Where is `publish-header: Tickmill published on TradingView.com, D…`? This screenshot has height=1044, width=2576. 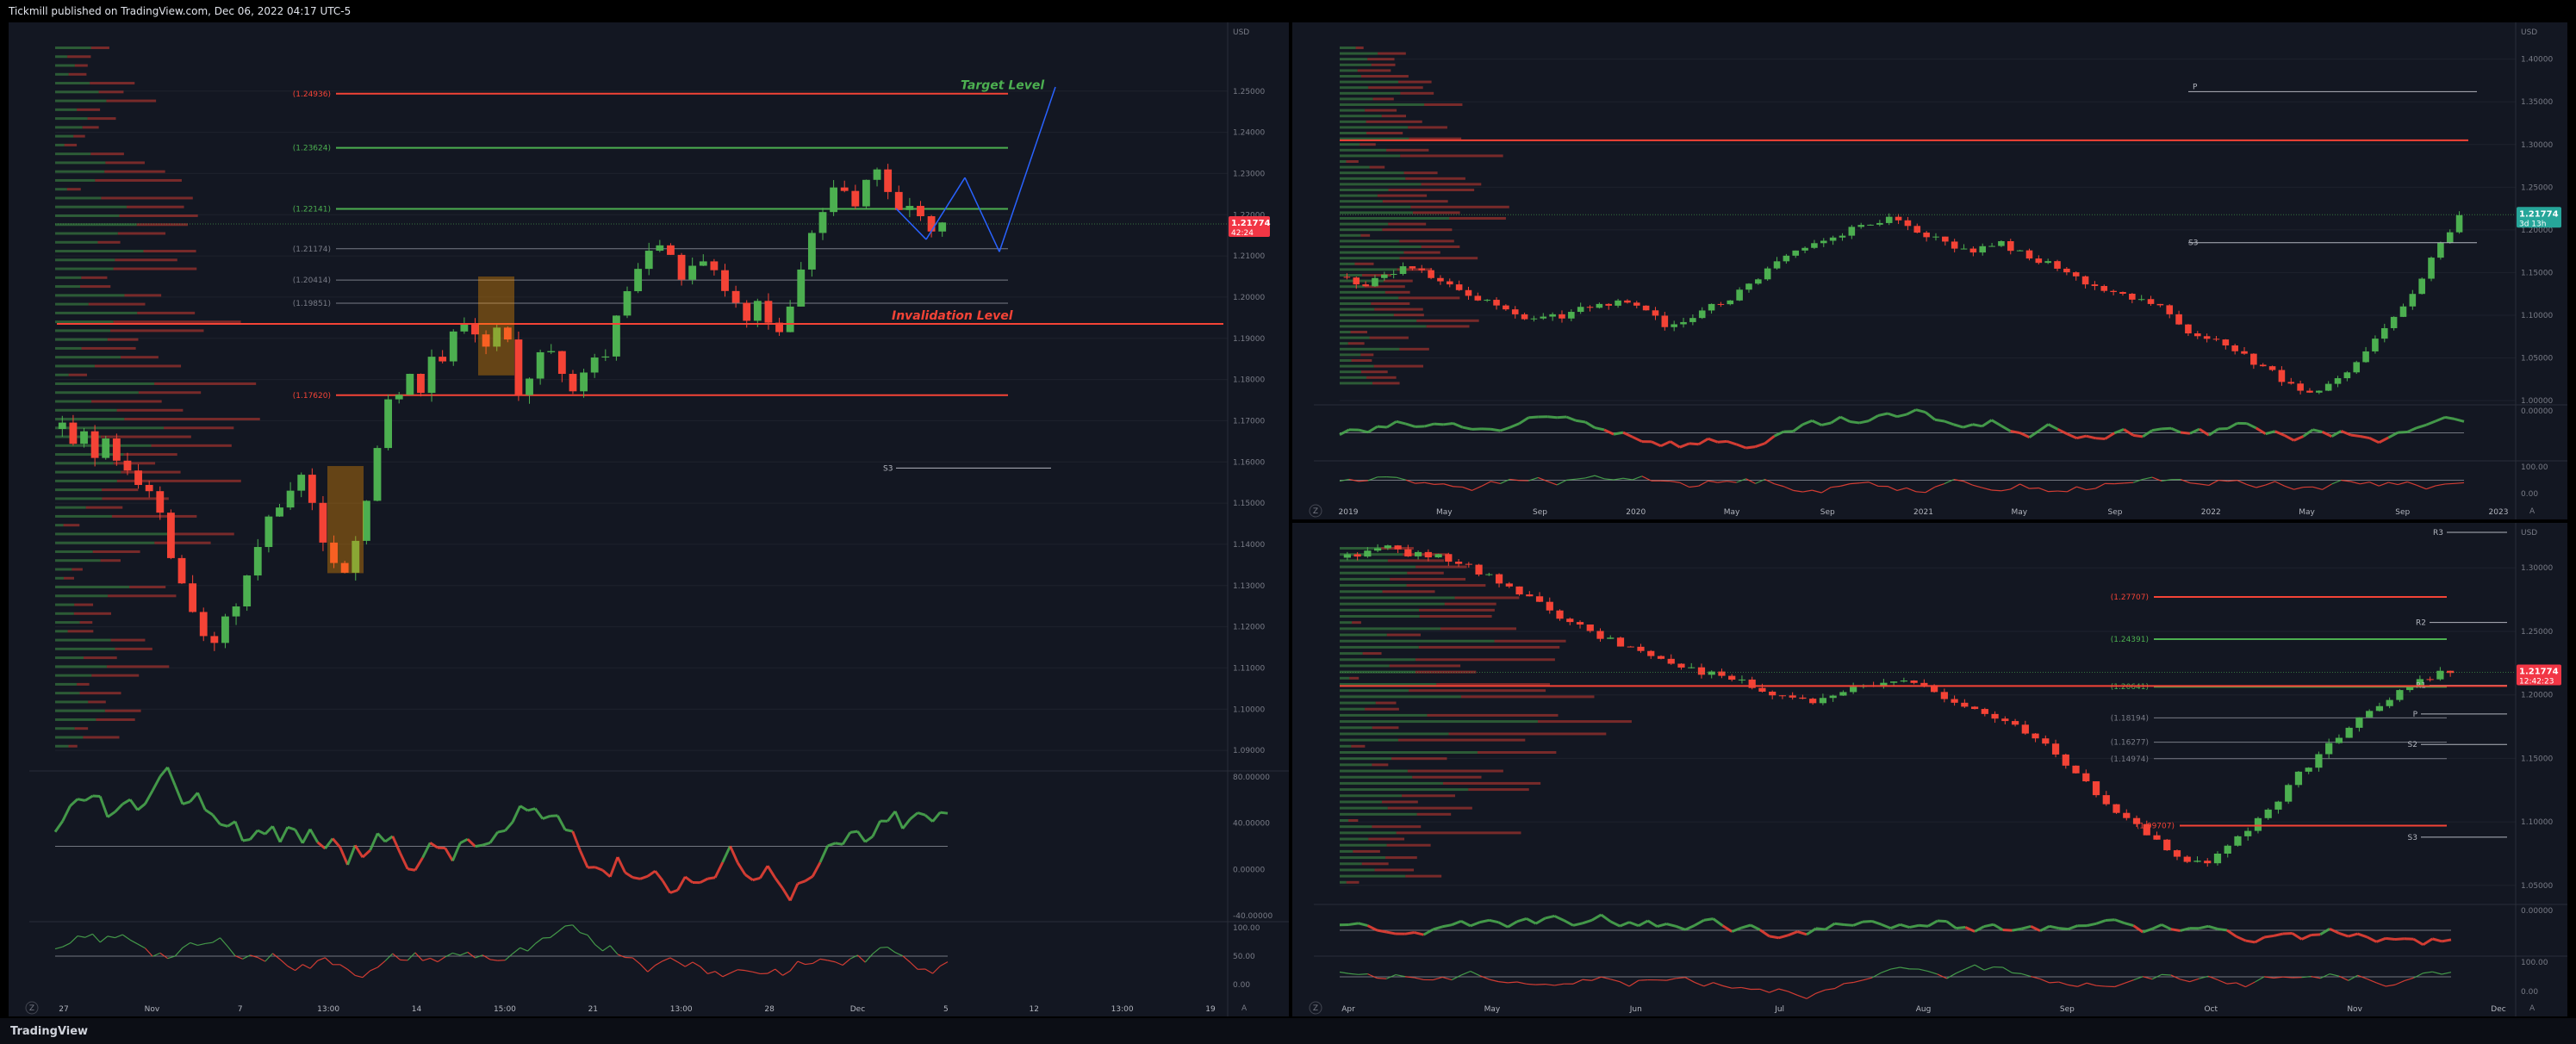 publish-header: Tickmill published on TradingView.com, D… is located at coordinates (1288, 11).